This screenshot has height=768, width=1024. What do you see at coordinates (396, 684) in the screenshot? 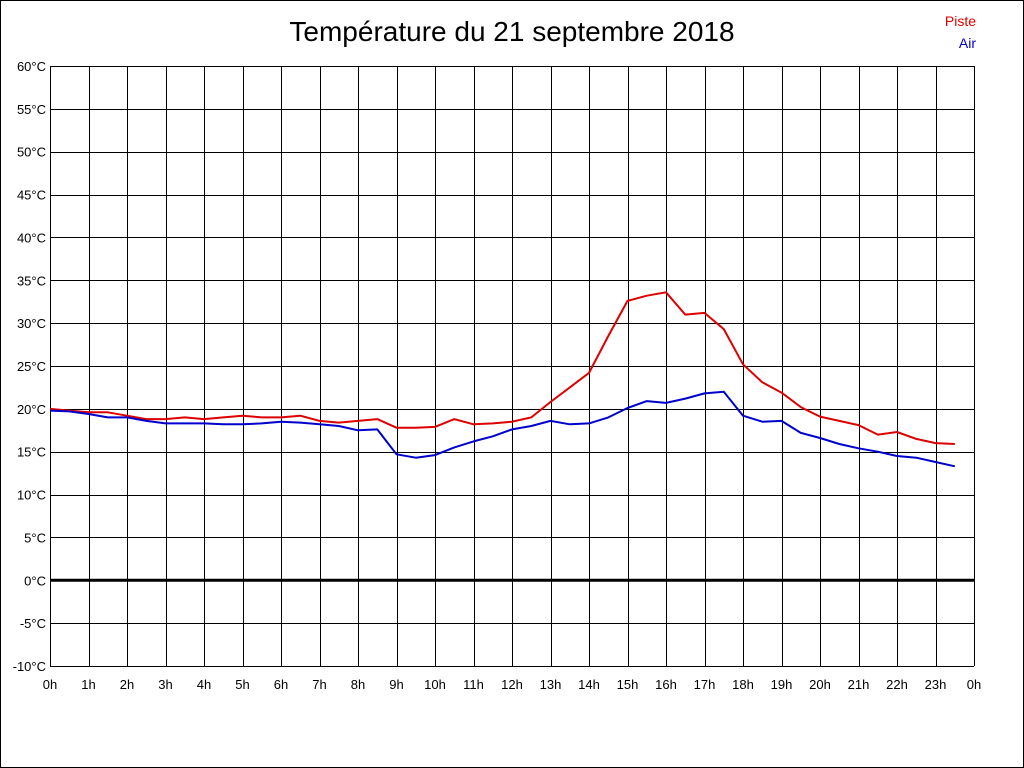
I see `x-tick-label: 9h` at bounding box center [396, 684].